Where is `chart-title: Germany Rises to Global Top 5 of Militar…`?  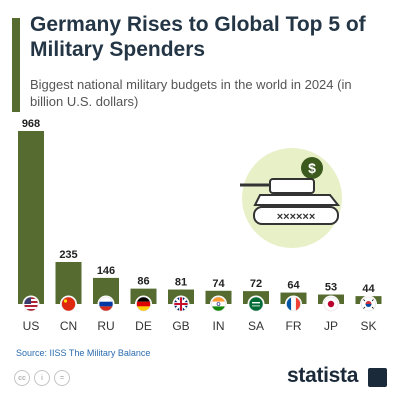 chart-title: Germany Rises to Global Top 5 of Militar… is located at coordinates (198, 37).